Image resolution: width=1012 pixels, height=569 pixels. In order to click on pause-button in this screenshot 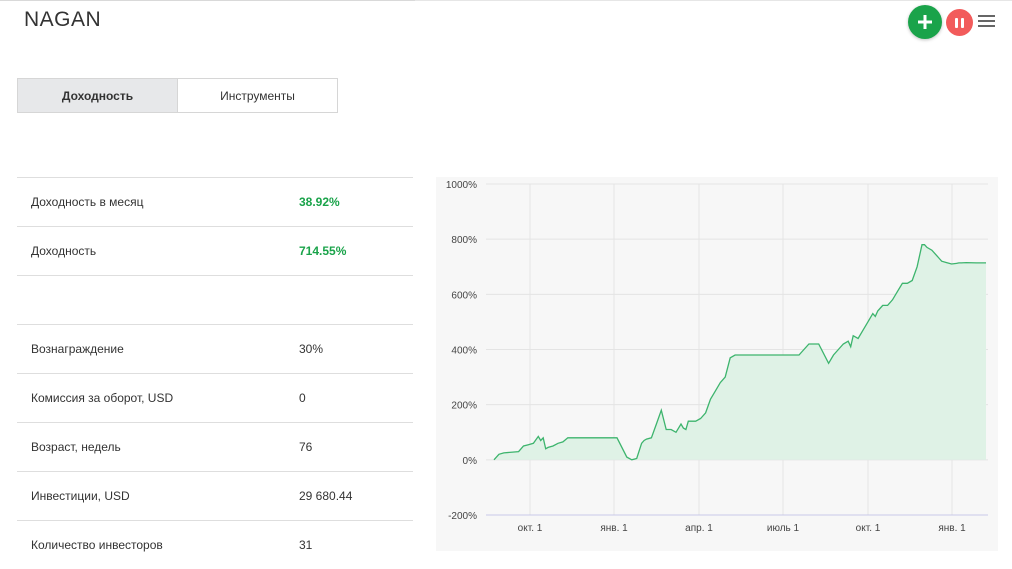, I will do `click(959, 22)`.